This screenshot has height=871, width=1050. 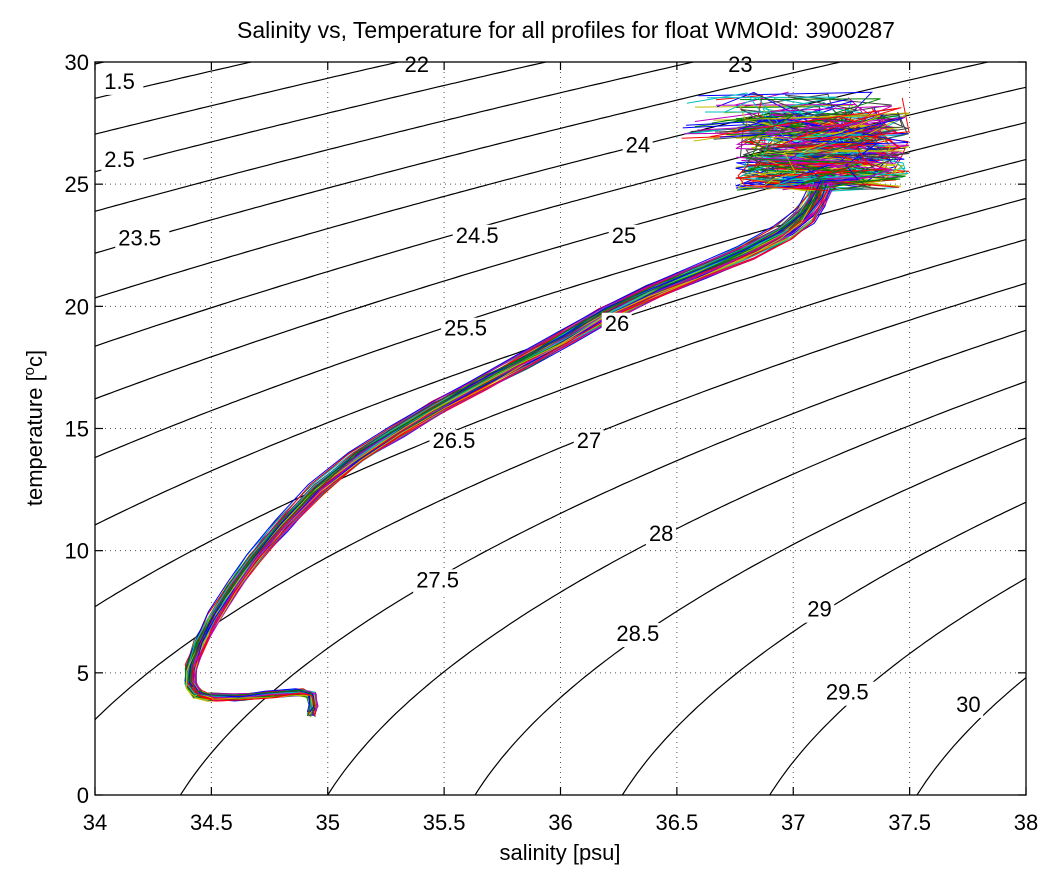 What do you see at coordinates (29, 371) in the screenshot?
I see `y-axis-label-superscript: o` at bounding box center [29, 371].